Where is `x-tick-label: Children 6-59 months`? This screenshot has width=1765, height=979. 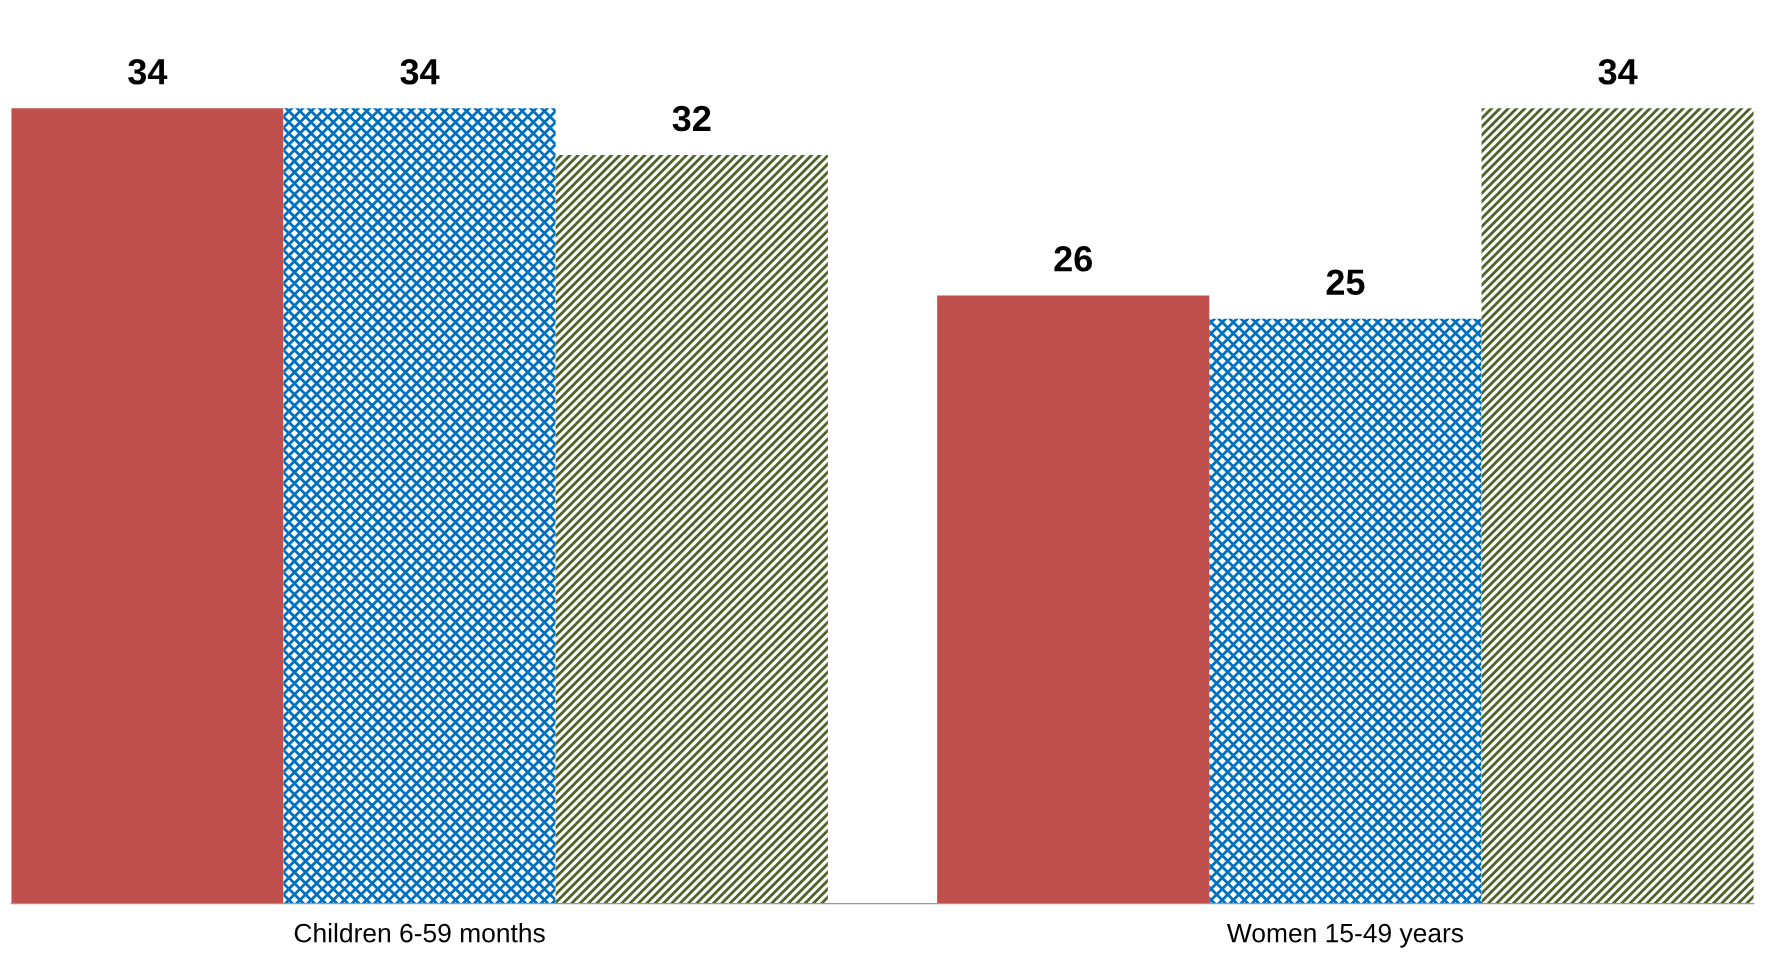
x-tick-label: Children 6-59 months is located at coordinates (419, 933).